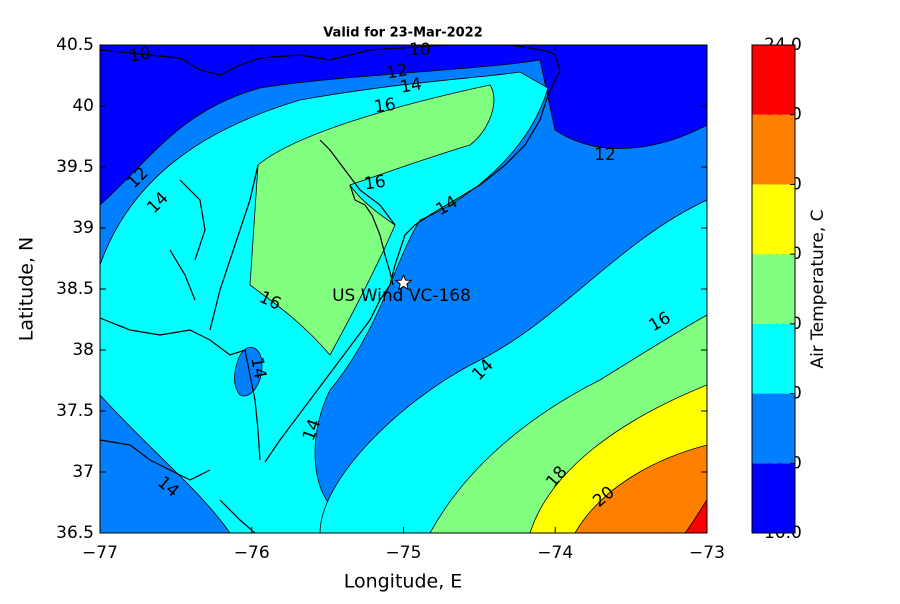 The width and height of the screenshot is (900, 604). I want to click on y-tick-label: 40, so click(83, 106).